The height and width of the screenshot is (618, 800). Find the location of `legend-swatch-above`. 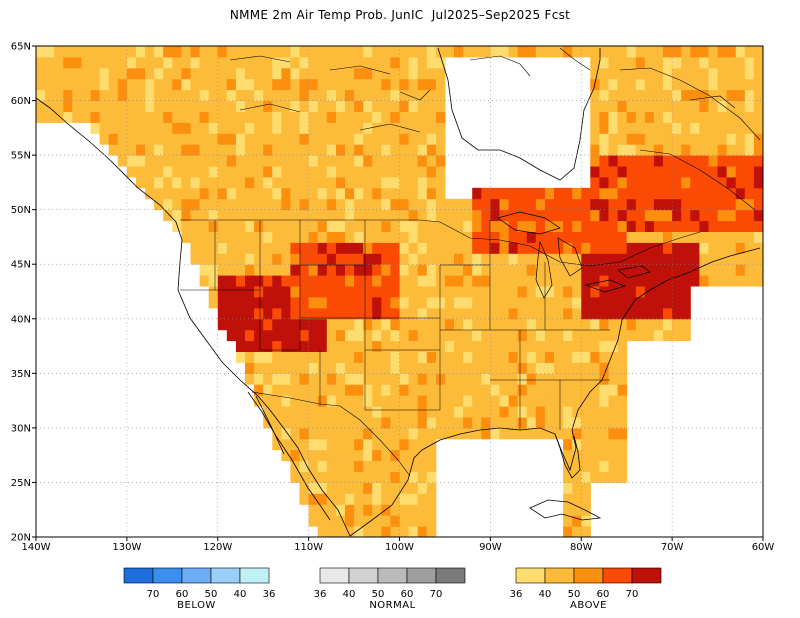

legend-swatch-above is located at coordinates (530, 575).